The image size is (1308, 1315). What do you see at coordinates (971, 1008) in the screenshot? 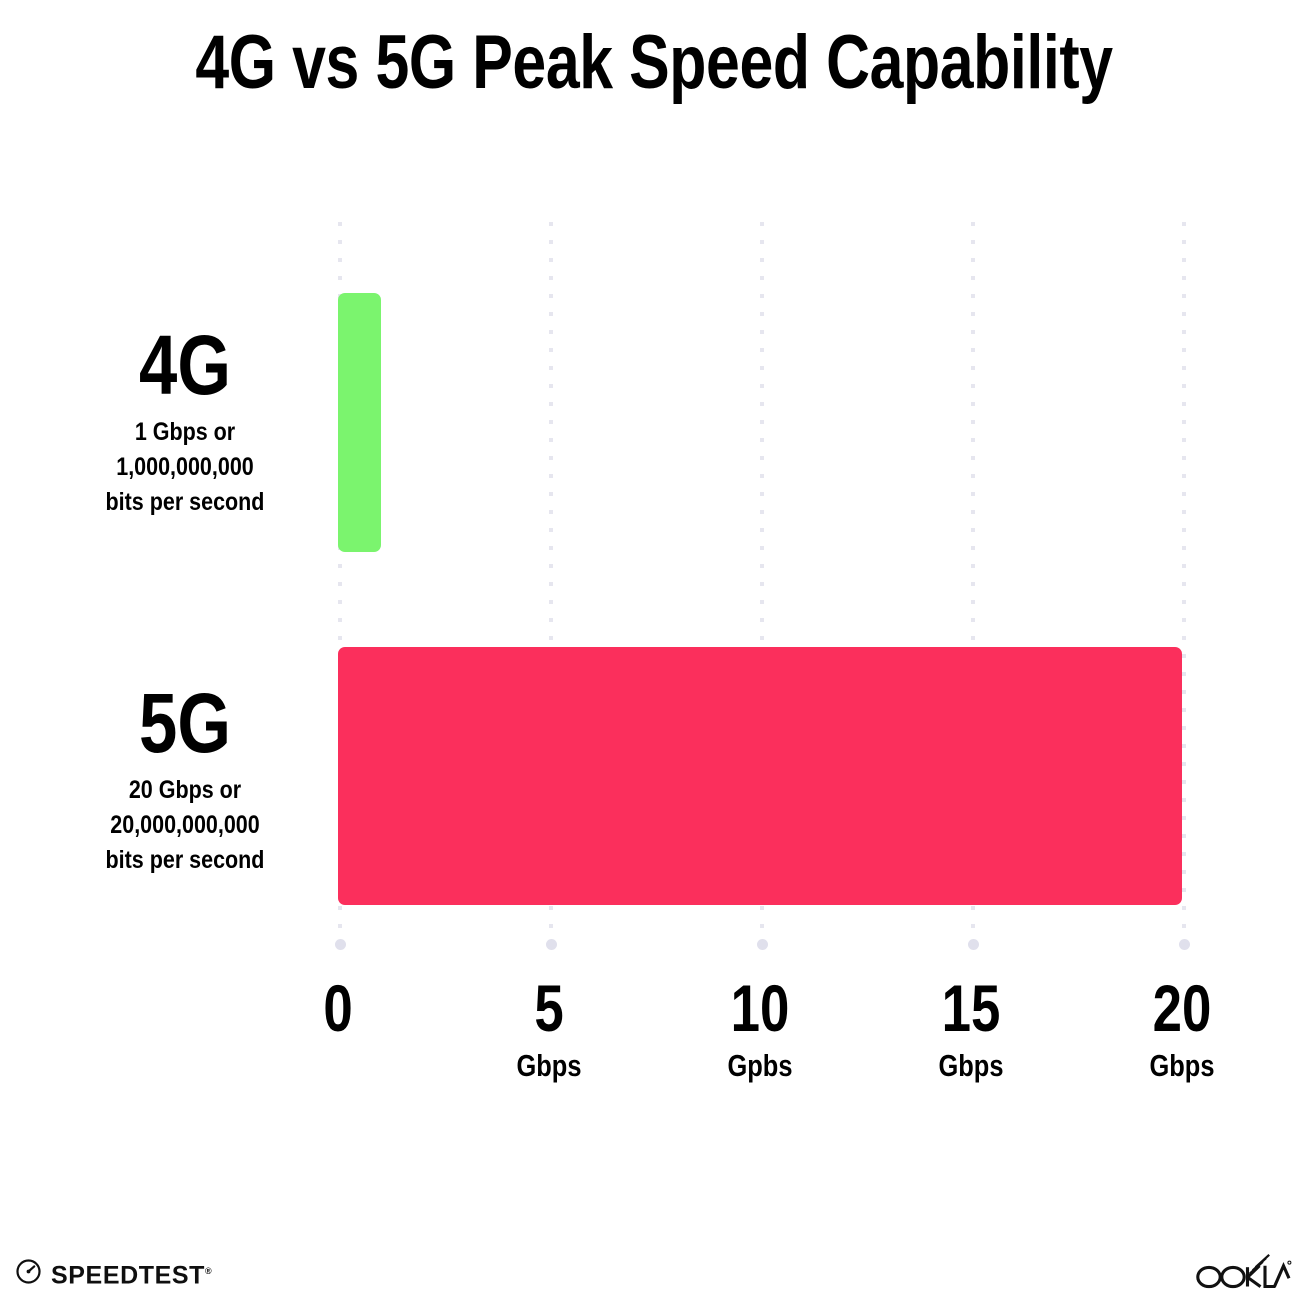
I see `x-axis-tick-value: 15` at bounding box center [971, 1008].